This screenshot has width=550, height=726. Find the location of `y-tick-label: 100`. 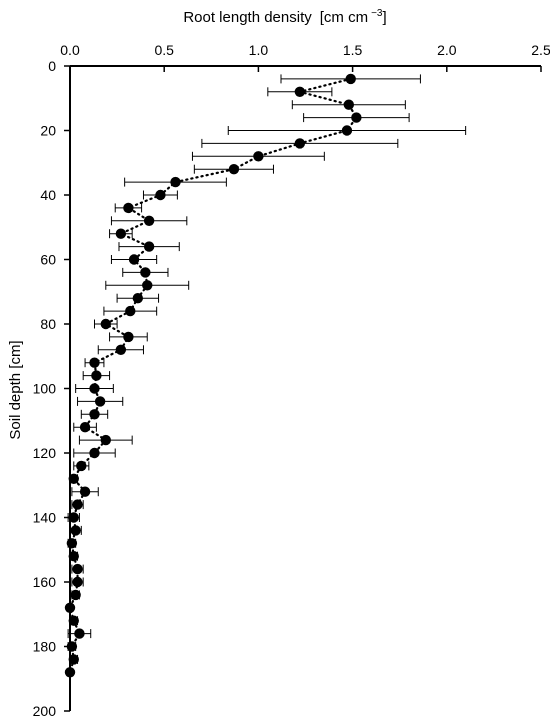

y-tick-label: 100 is located at coordinates (45, 389).